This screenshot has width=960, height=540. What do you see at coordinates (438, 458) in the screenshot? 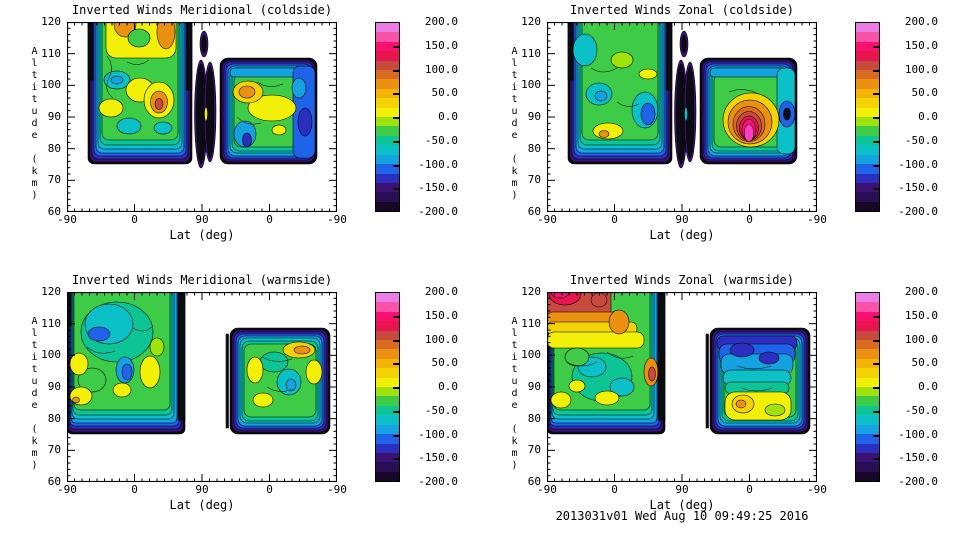
I see `colorbar-tick-label: -150.0` at bounding box center [438, 458].